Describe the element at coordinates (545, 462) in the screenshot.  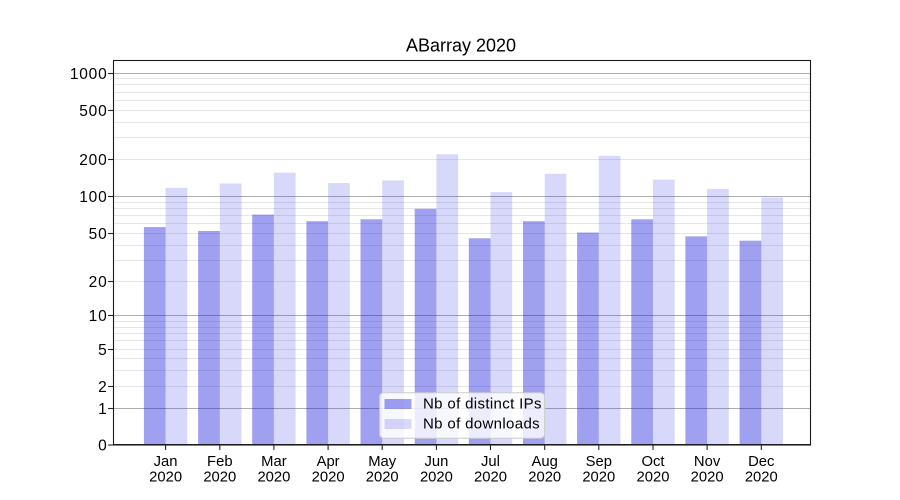
I see `svg-text: Aug` at that location.